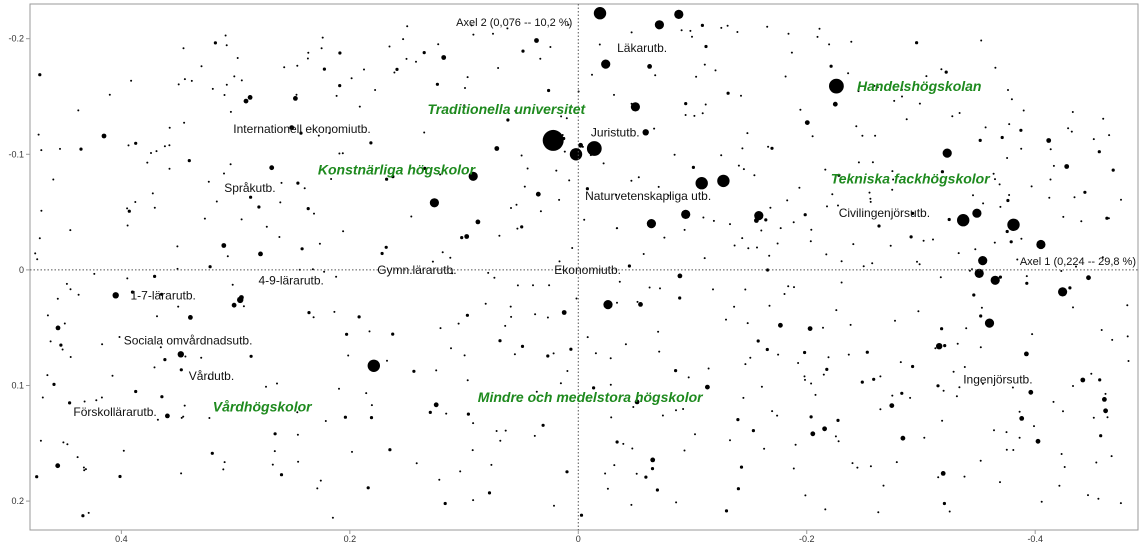 The width and height of the screenshot is (1140, 544). I want to click on group-label: Mindre och medelstora högskolor, so click(591, 397).